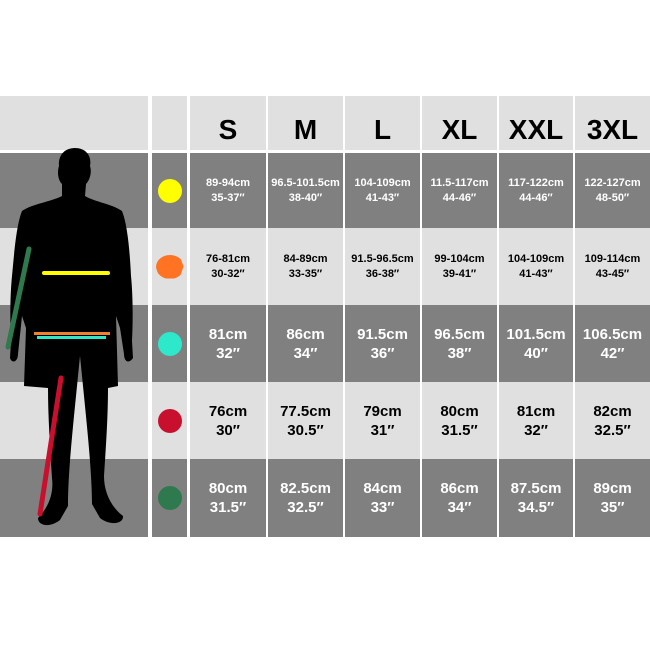 This screenshot has height=650, width=650. I want to click on measurement-cell: 76cm 30″, so click(228, 420).